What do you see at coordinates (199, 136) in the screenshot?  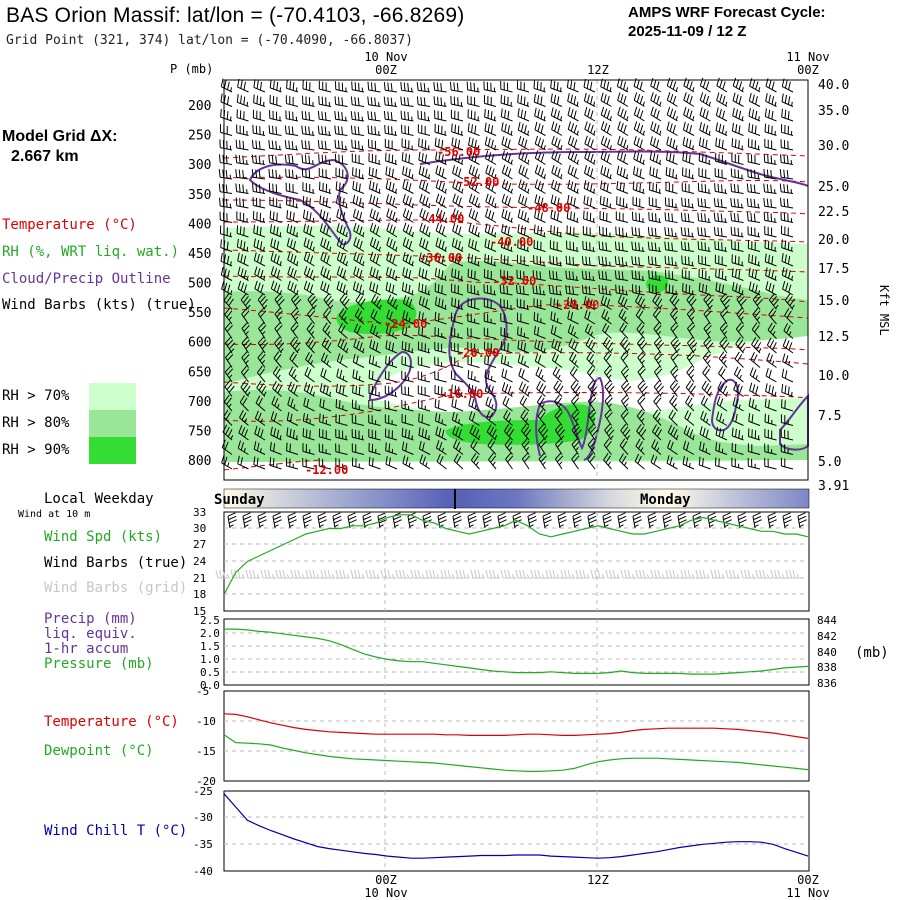 I see `pressure-tick-label: 250` at bounding box center [199, 136].